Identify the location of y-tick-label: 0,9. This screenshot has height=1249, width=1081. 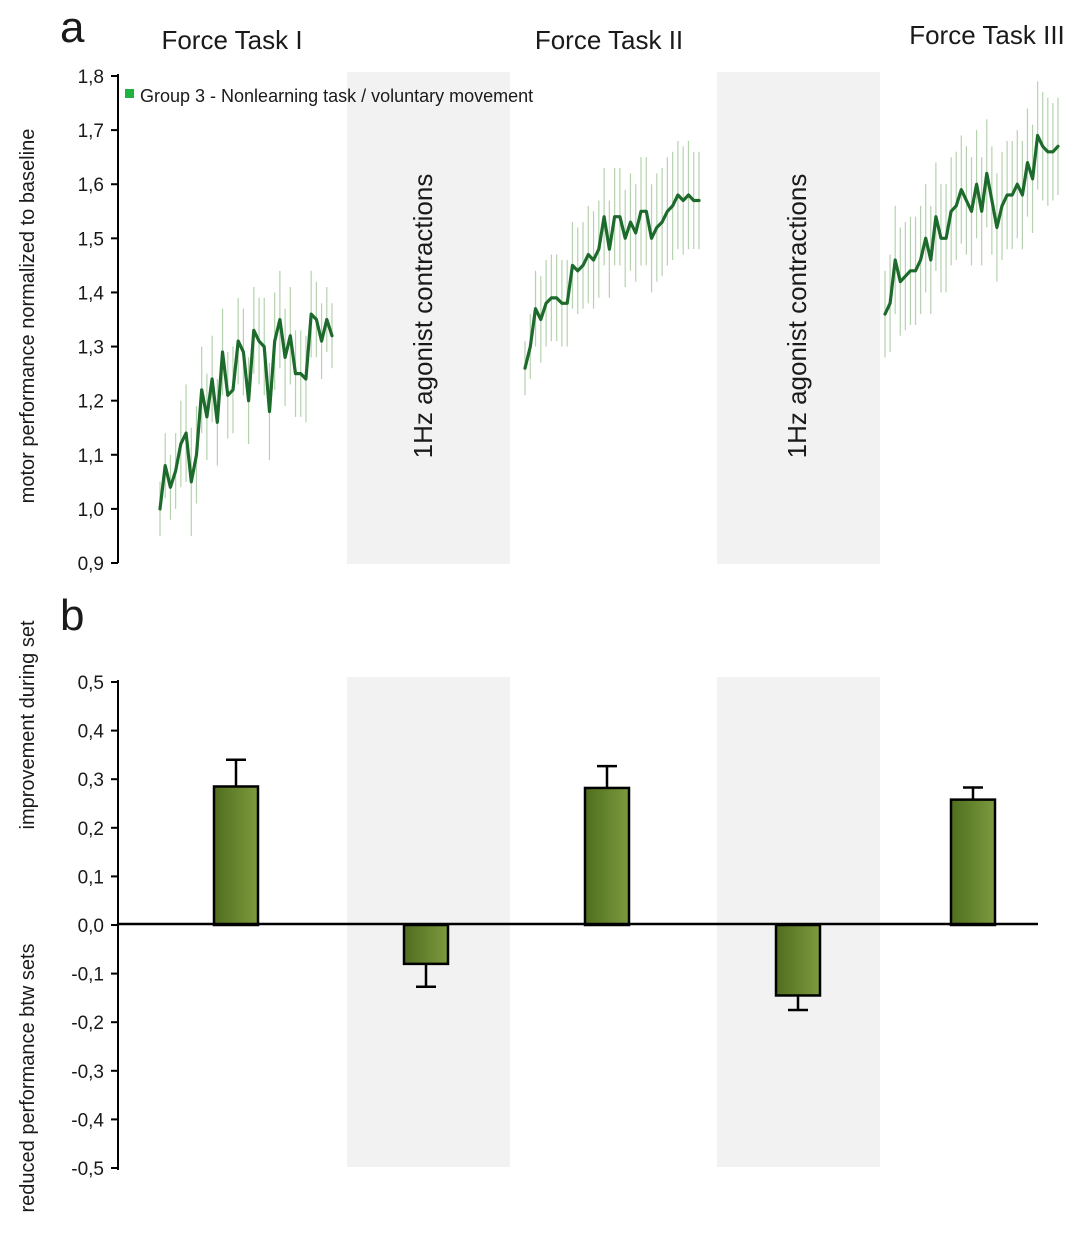
(91, 564).